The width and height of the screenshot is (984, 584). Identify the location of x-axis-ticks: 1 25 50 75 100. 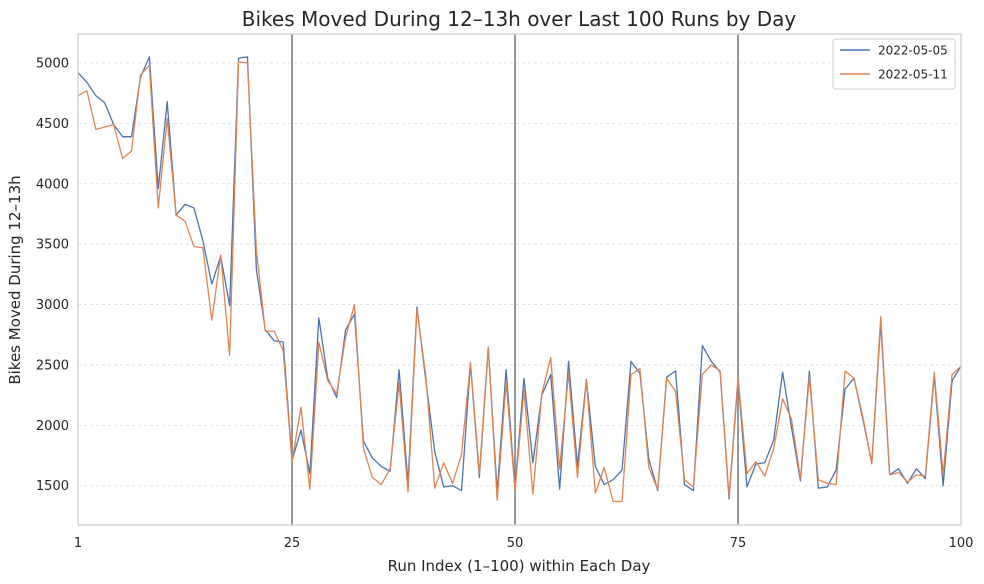
(524, 543).